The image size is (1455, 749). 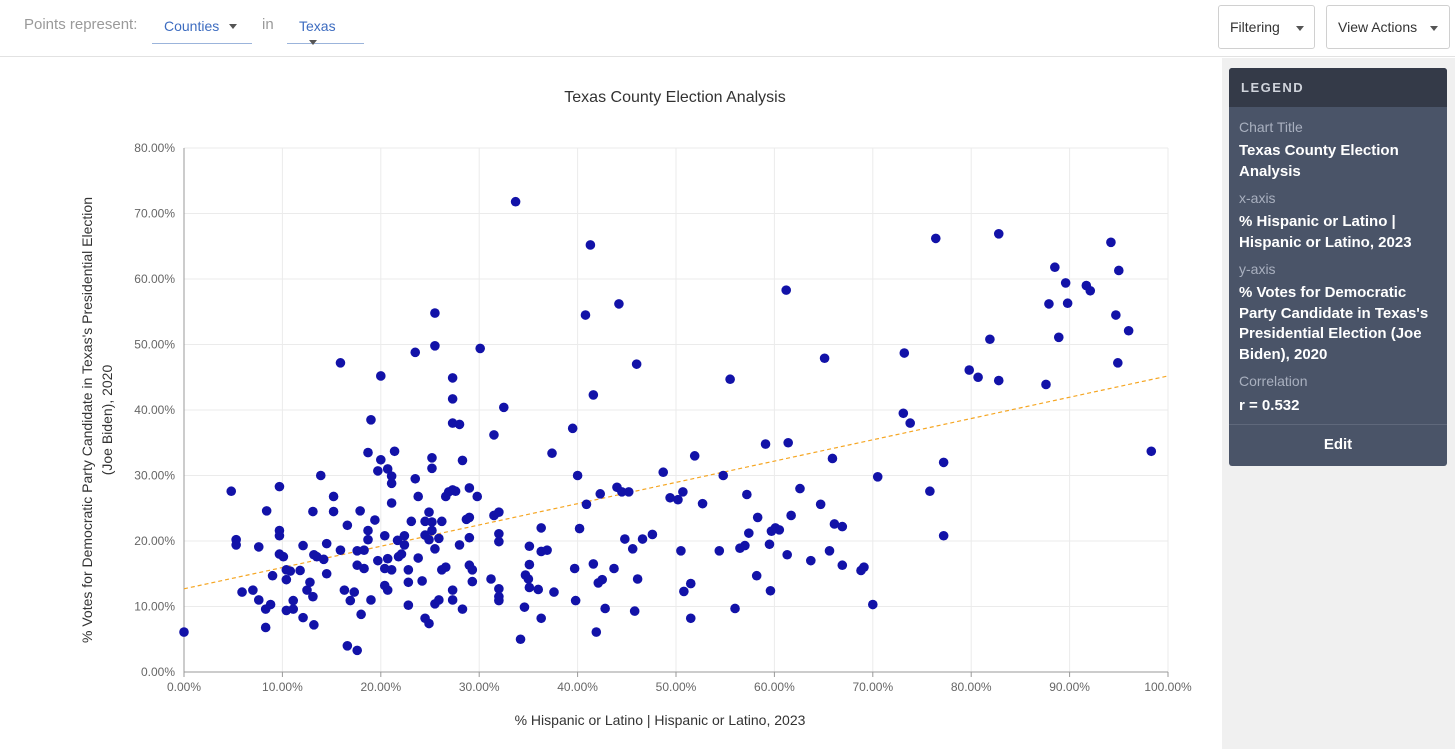 I want to click on x-tick-label: 30.00%, so click(x=479, y=687).